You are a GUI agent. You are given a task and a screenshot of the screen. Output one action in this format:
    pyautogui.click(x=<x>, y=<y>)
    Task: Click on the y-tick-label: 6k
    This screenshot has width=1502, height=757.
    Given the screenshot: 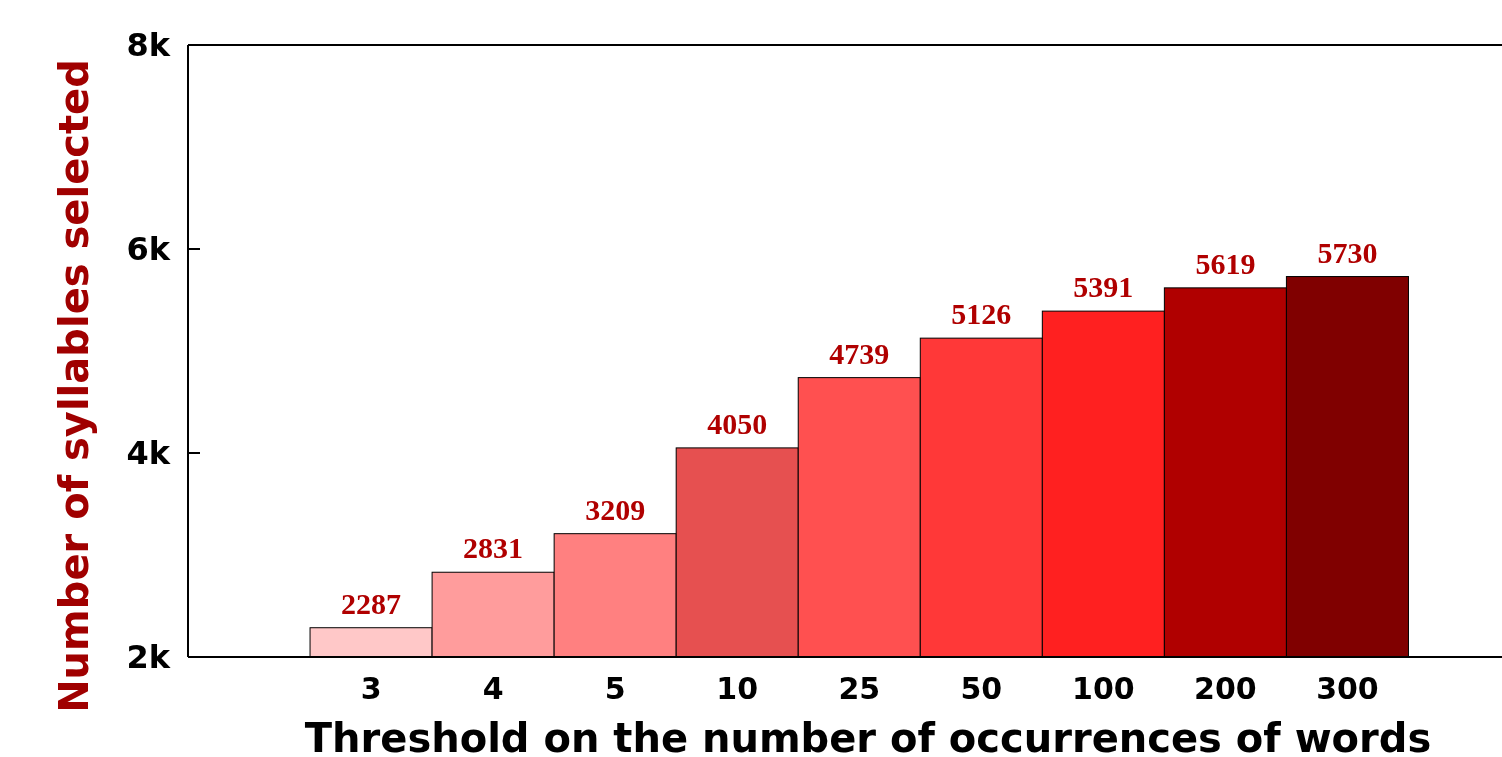 What is the action you would take?
    pyautogui.click(x=148, y=249)
    